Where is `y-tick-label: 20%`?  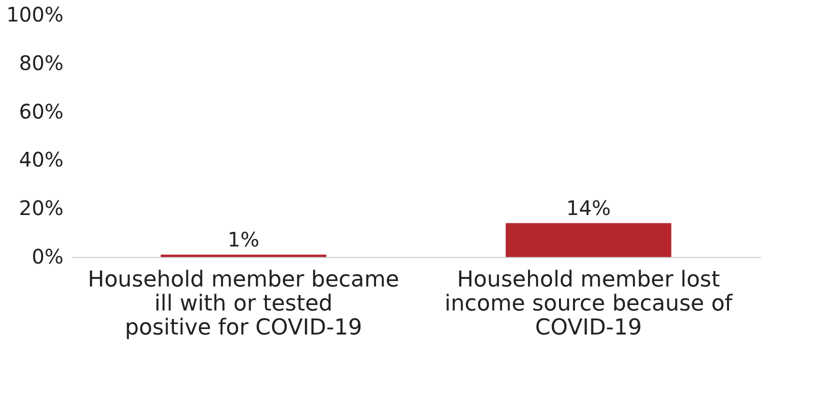
y-tick-label: 20% is located at coordinates (41, 208).